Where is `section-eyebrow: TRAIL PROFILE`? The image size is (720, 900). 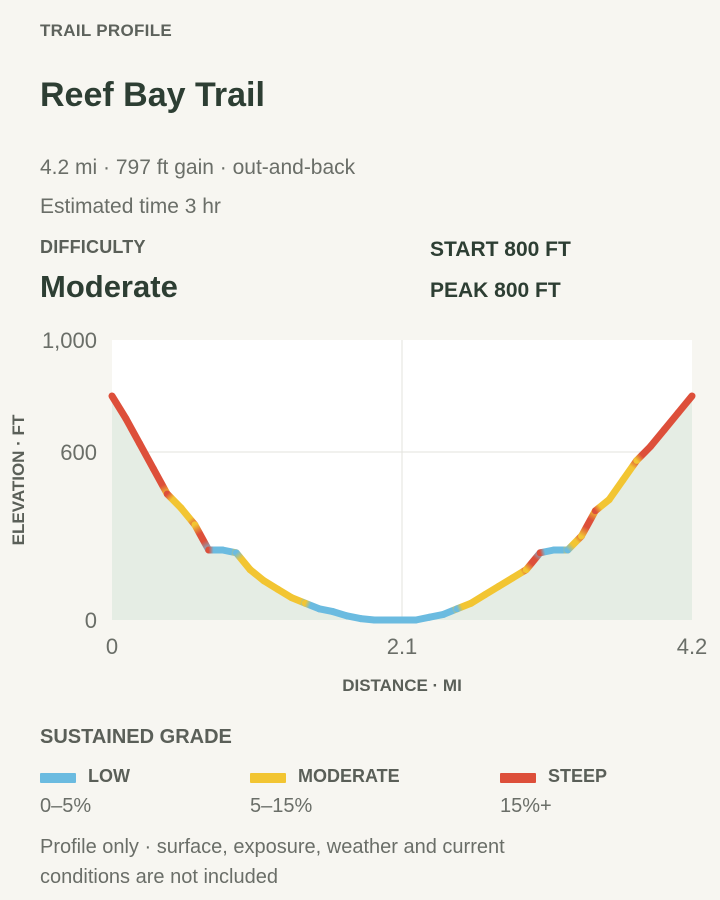
section-eyebrow: TRAIL PROFILE is located at coordinates (106, 30).